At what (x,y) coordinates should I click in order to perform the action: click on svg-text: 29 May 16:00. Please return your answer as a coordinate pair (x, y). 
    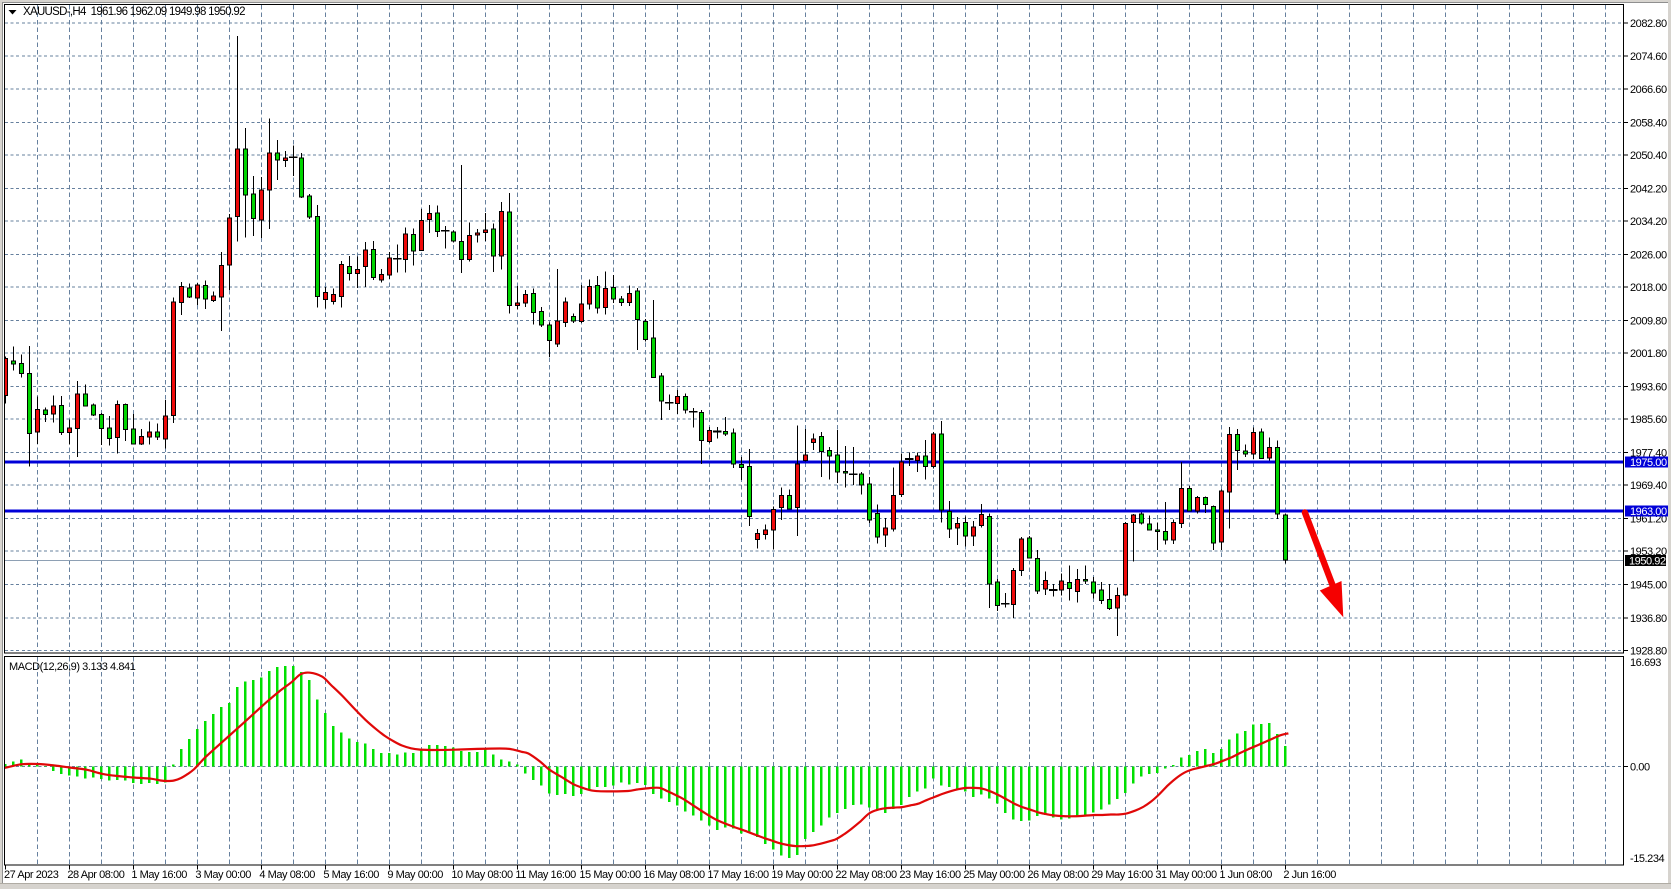
    Looking at the image, I should click on (1122, 875).